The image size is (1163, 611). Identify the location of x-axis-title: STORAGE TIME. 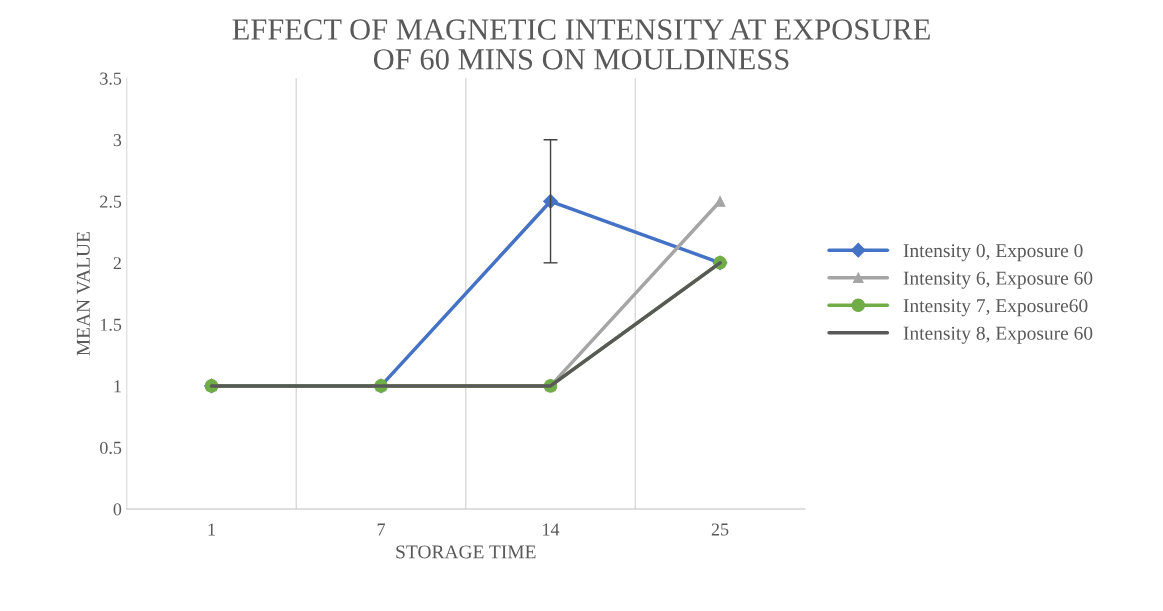
(466, 552).